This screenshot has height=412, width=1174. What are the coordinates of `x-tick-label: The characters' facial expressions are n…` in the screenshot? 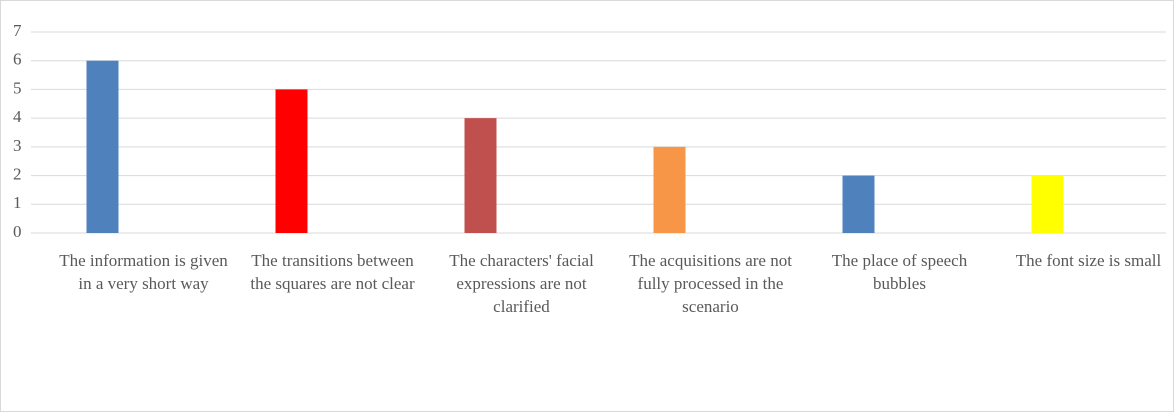 It's located at (521, 283).